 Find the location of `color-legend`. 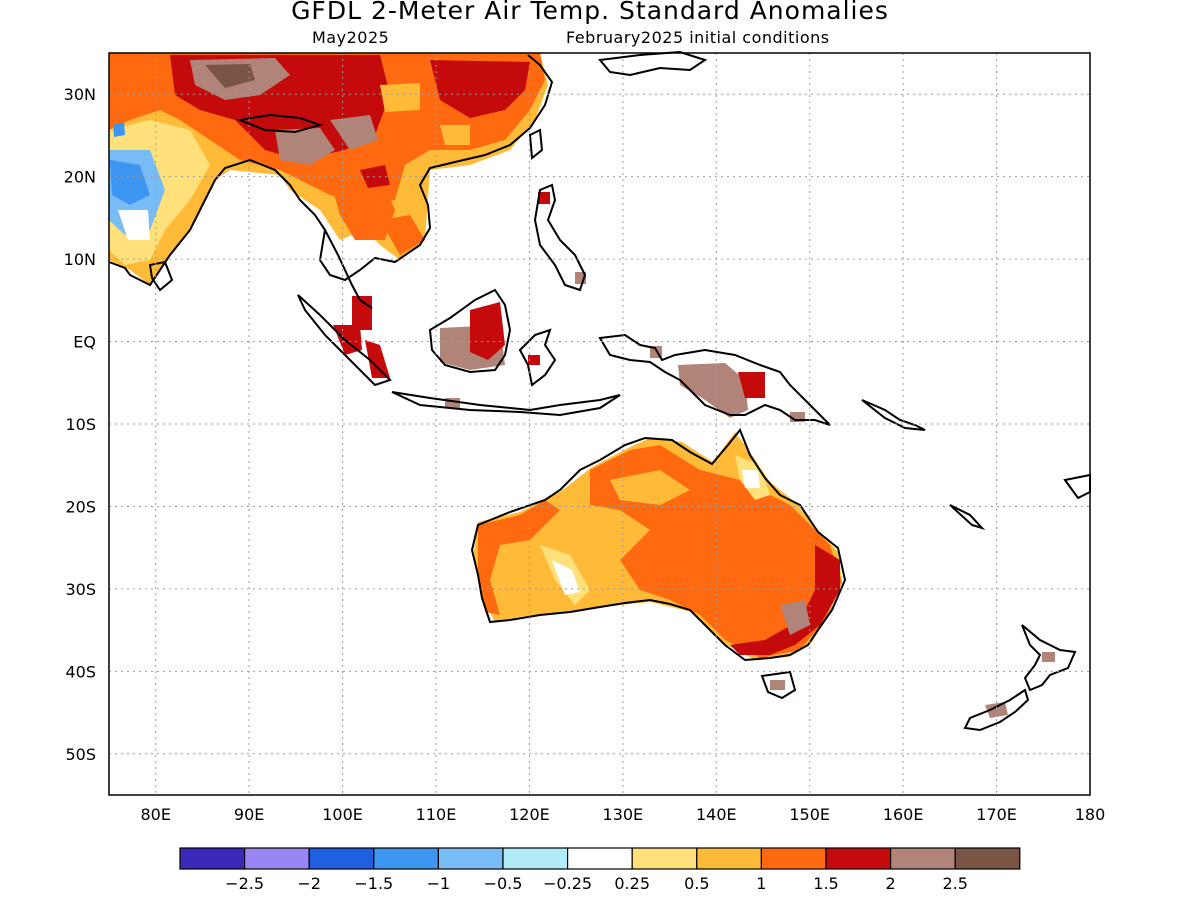

color-legend is located at coordinates (600, 858).